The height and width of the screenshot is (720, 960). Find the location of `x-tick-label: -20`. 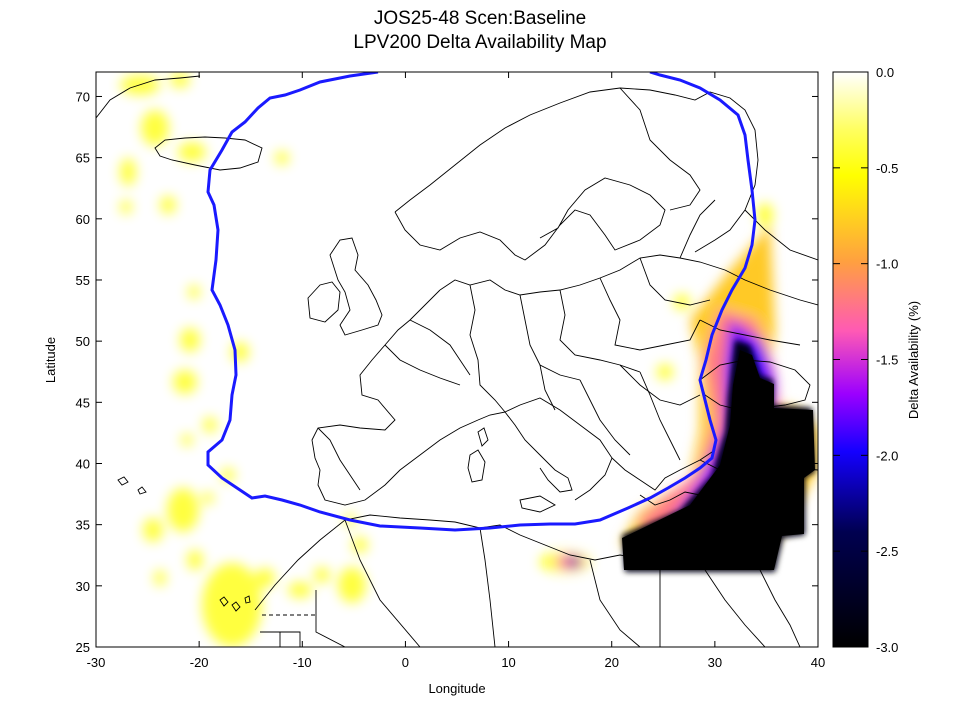

x-tick-label: -20 is located at coordinates (199, 662).